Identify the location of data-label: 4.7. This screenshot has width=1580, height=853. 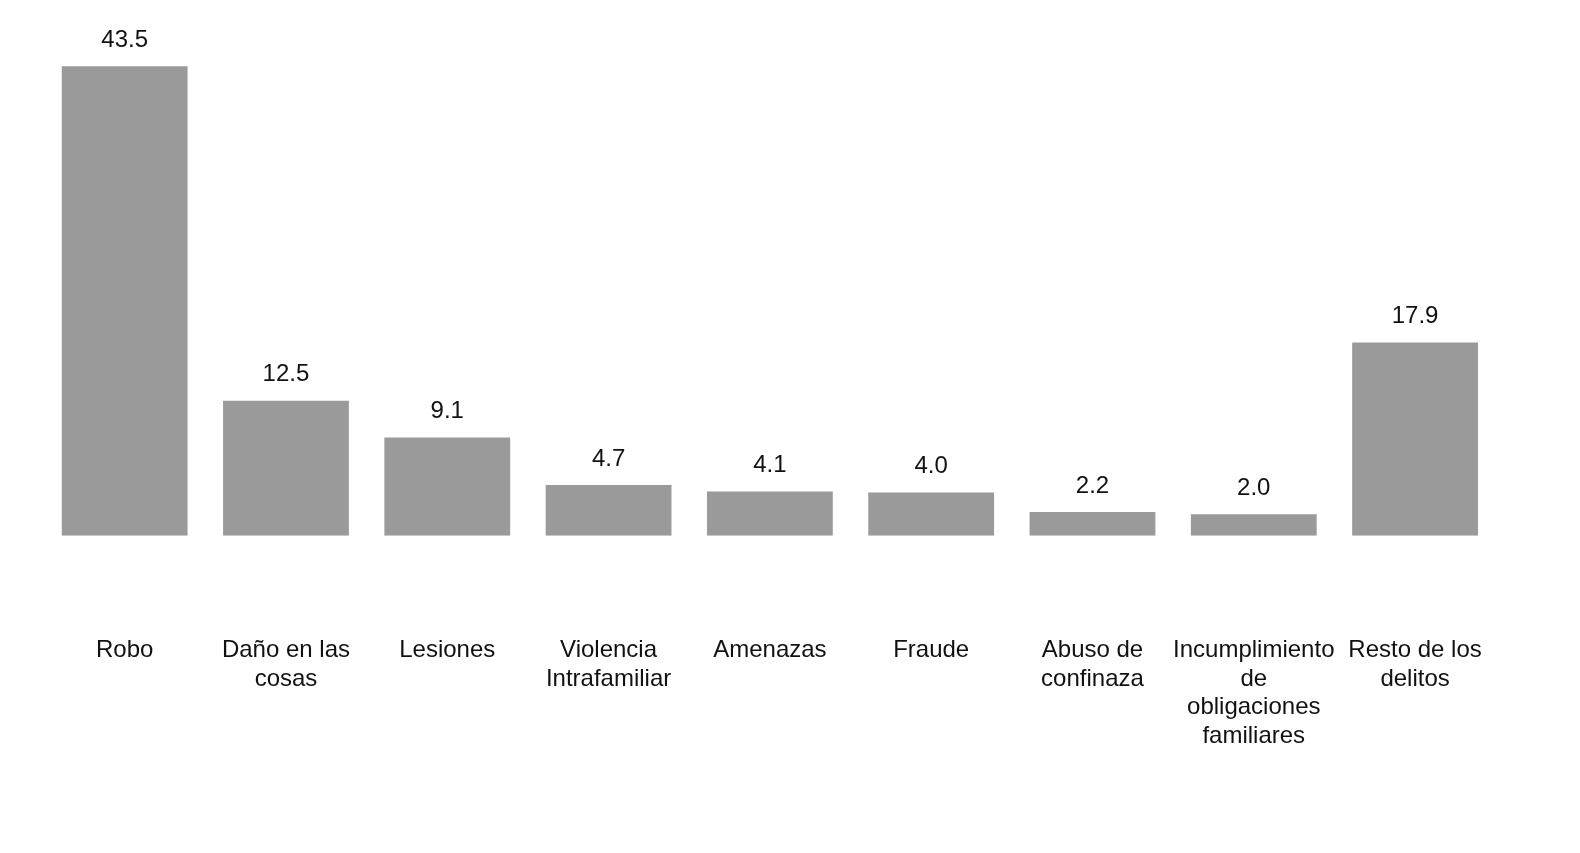
(608, 457).